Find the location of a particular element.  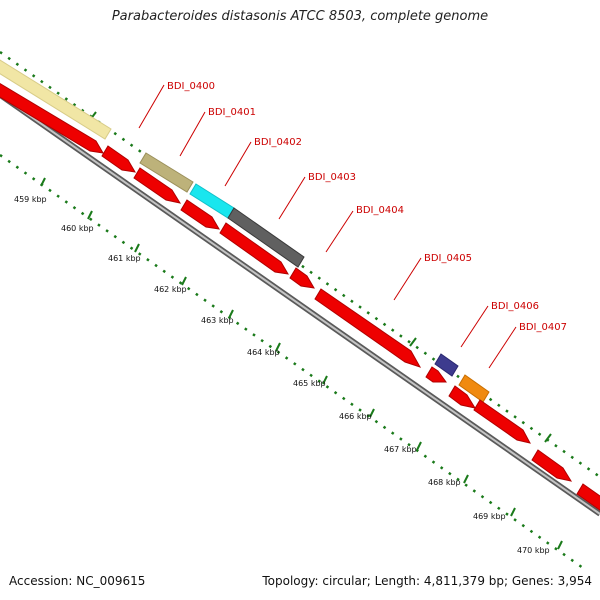

feature-block-pale-yellow is located at coordinates (56, 99).